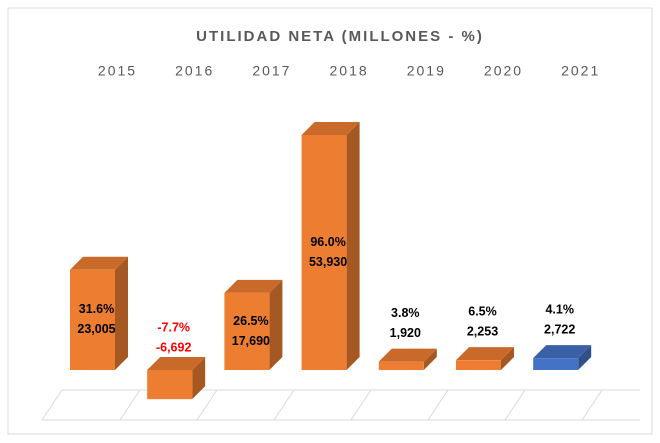  Describe the element at coordinates (405, 333) in the screenshot. I see `data-label: 1,920` at that location.